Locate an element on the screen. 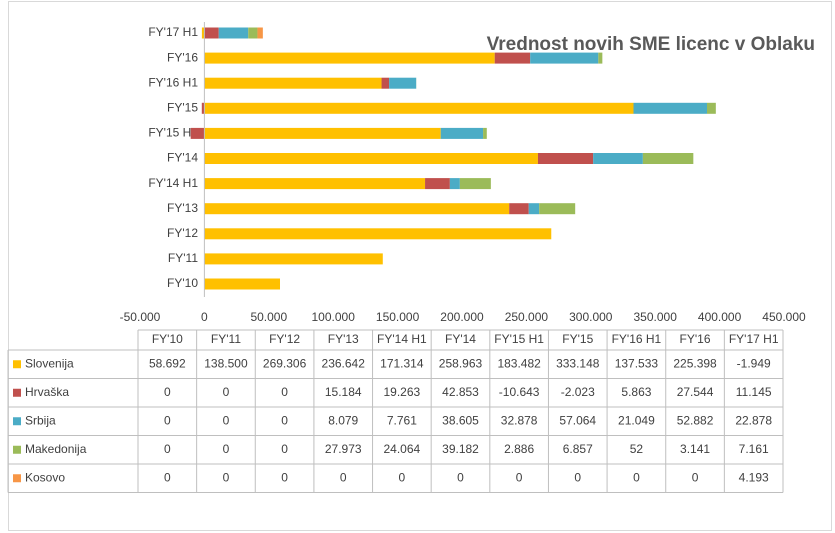  x-tick-label: 100.000 is located at coordinates (334, 317).